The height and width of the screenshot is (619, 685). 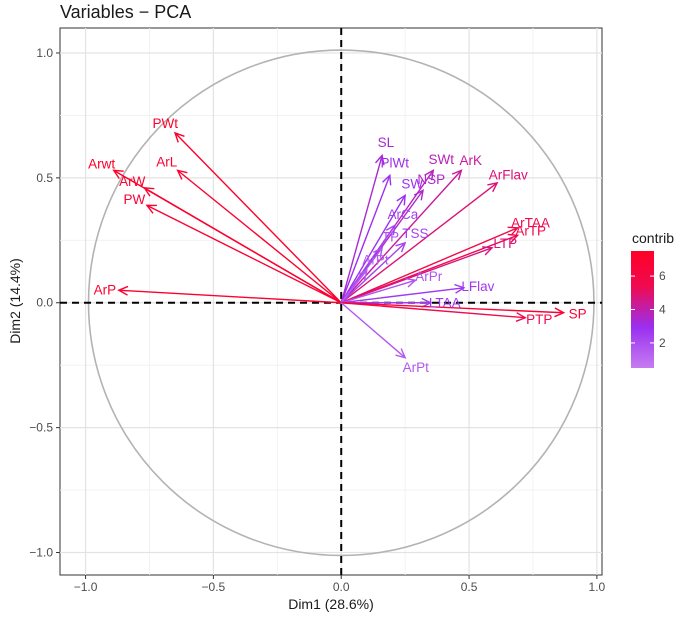 What do you see at coordinates (662, 343) in the screenshot?
I see `legend-tick-label: 2` at bounding box center [662, 343].